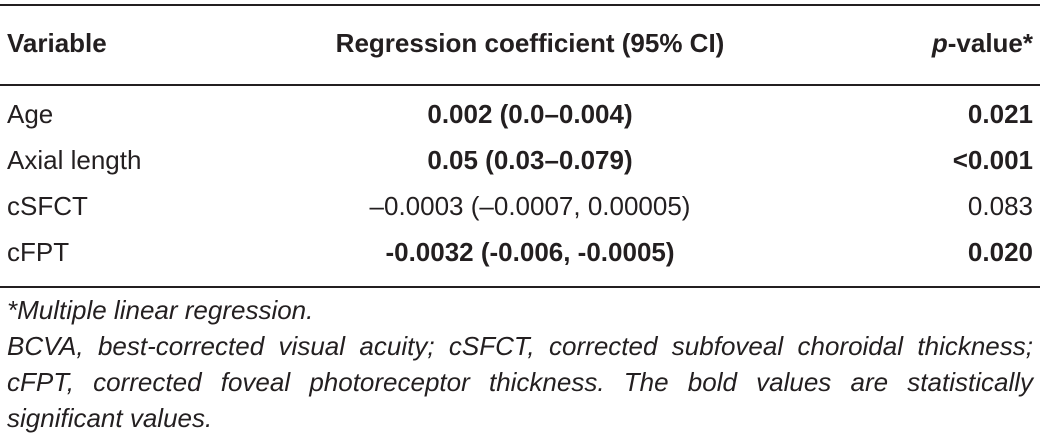 The image size is (1040, 446). Describe the element at coordinates (57, 43) in the screenshot. I see `header-variable: Variable` at that location.